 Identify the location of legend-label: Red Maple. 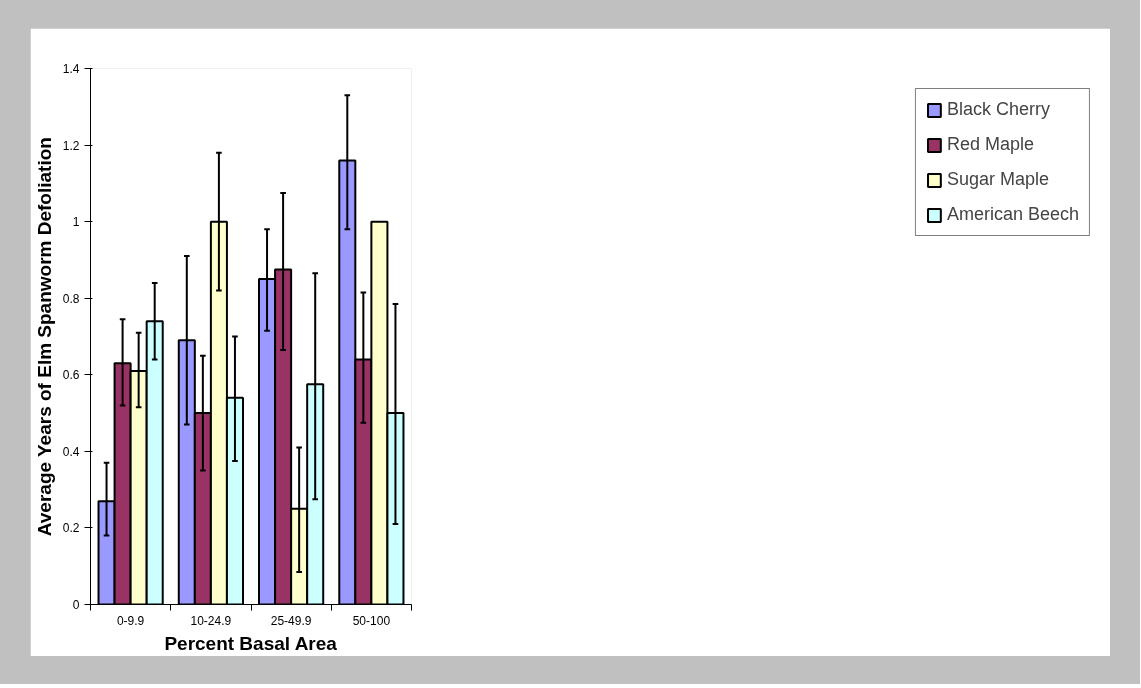
(990, 144).